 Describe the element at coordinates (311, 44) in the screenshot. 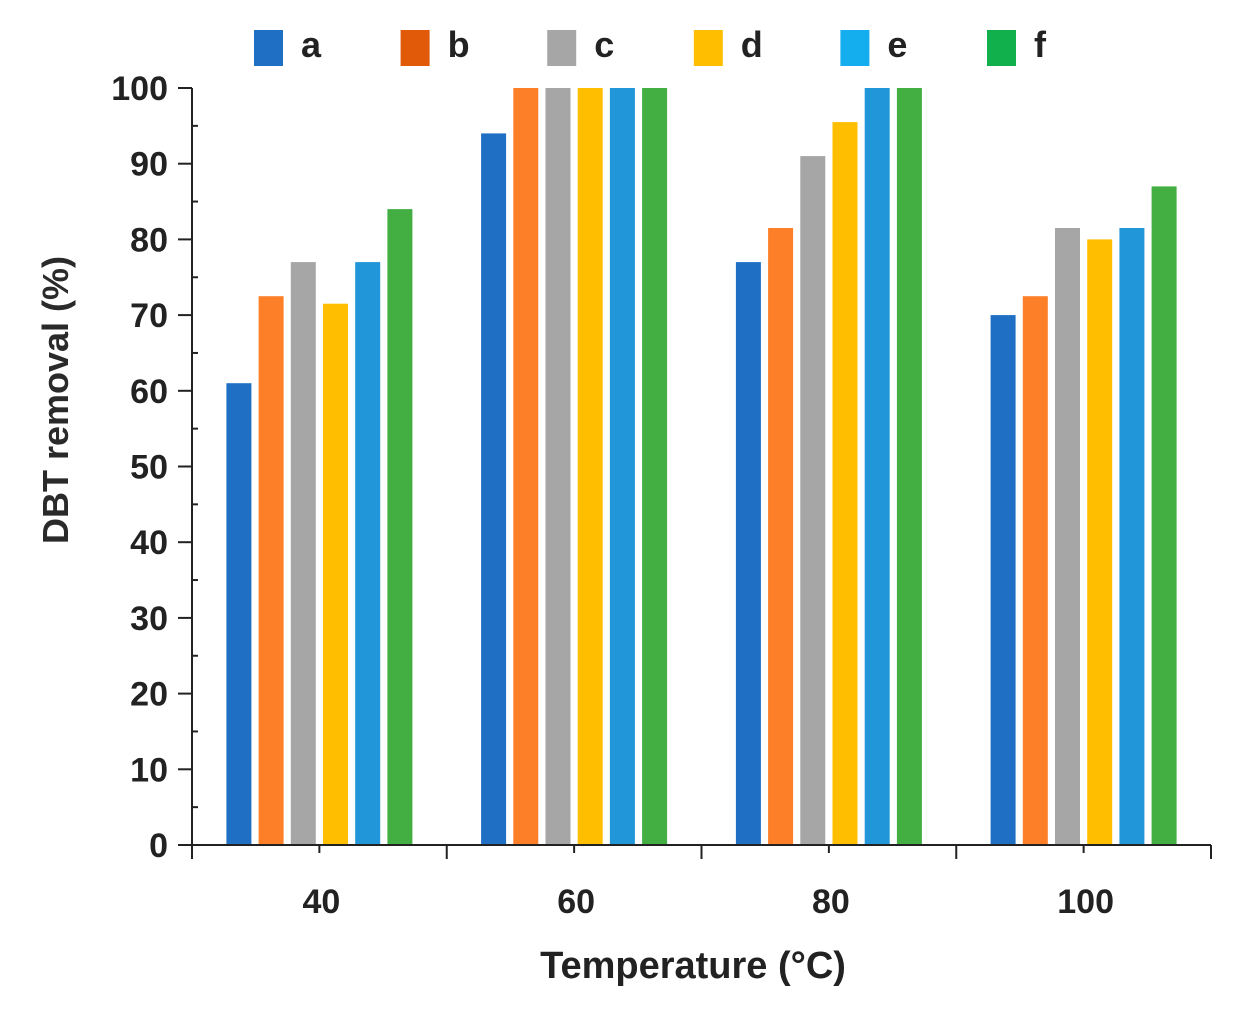

I see `legend-label-a: a` at that location.